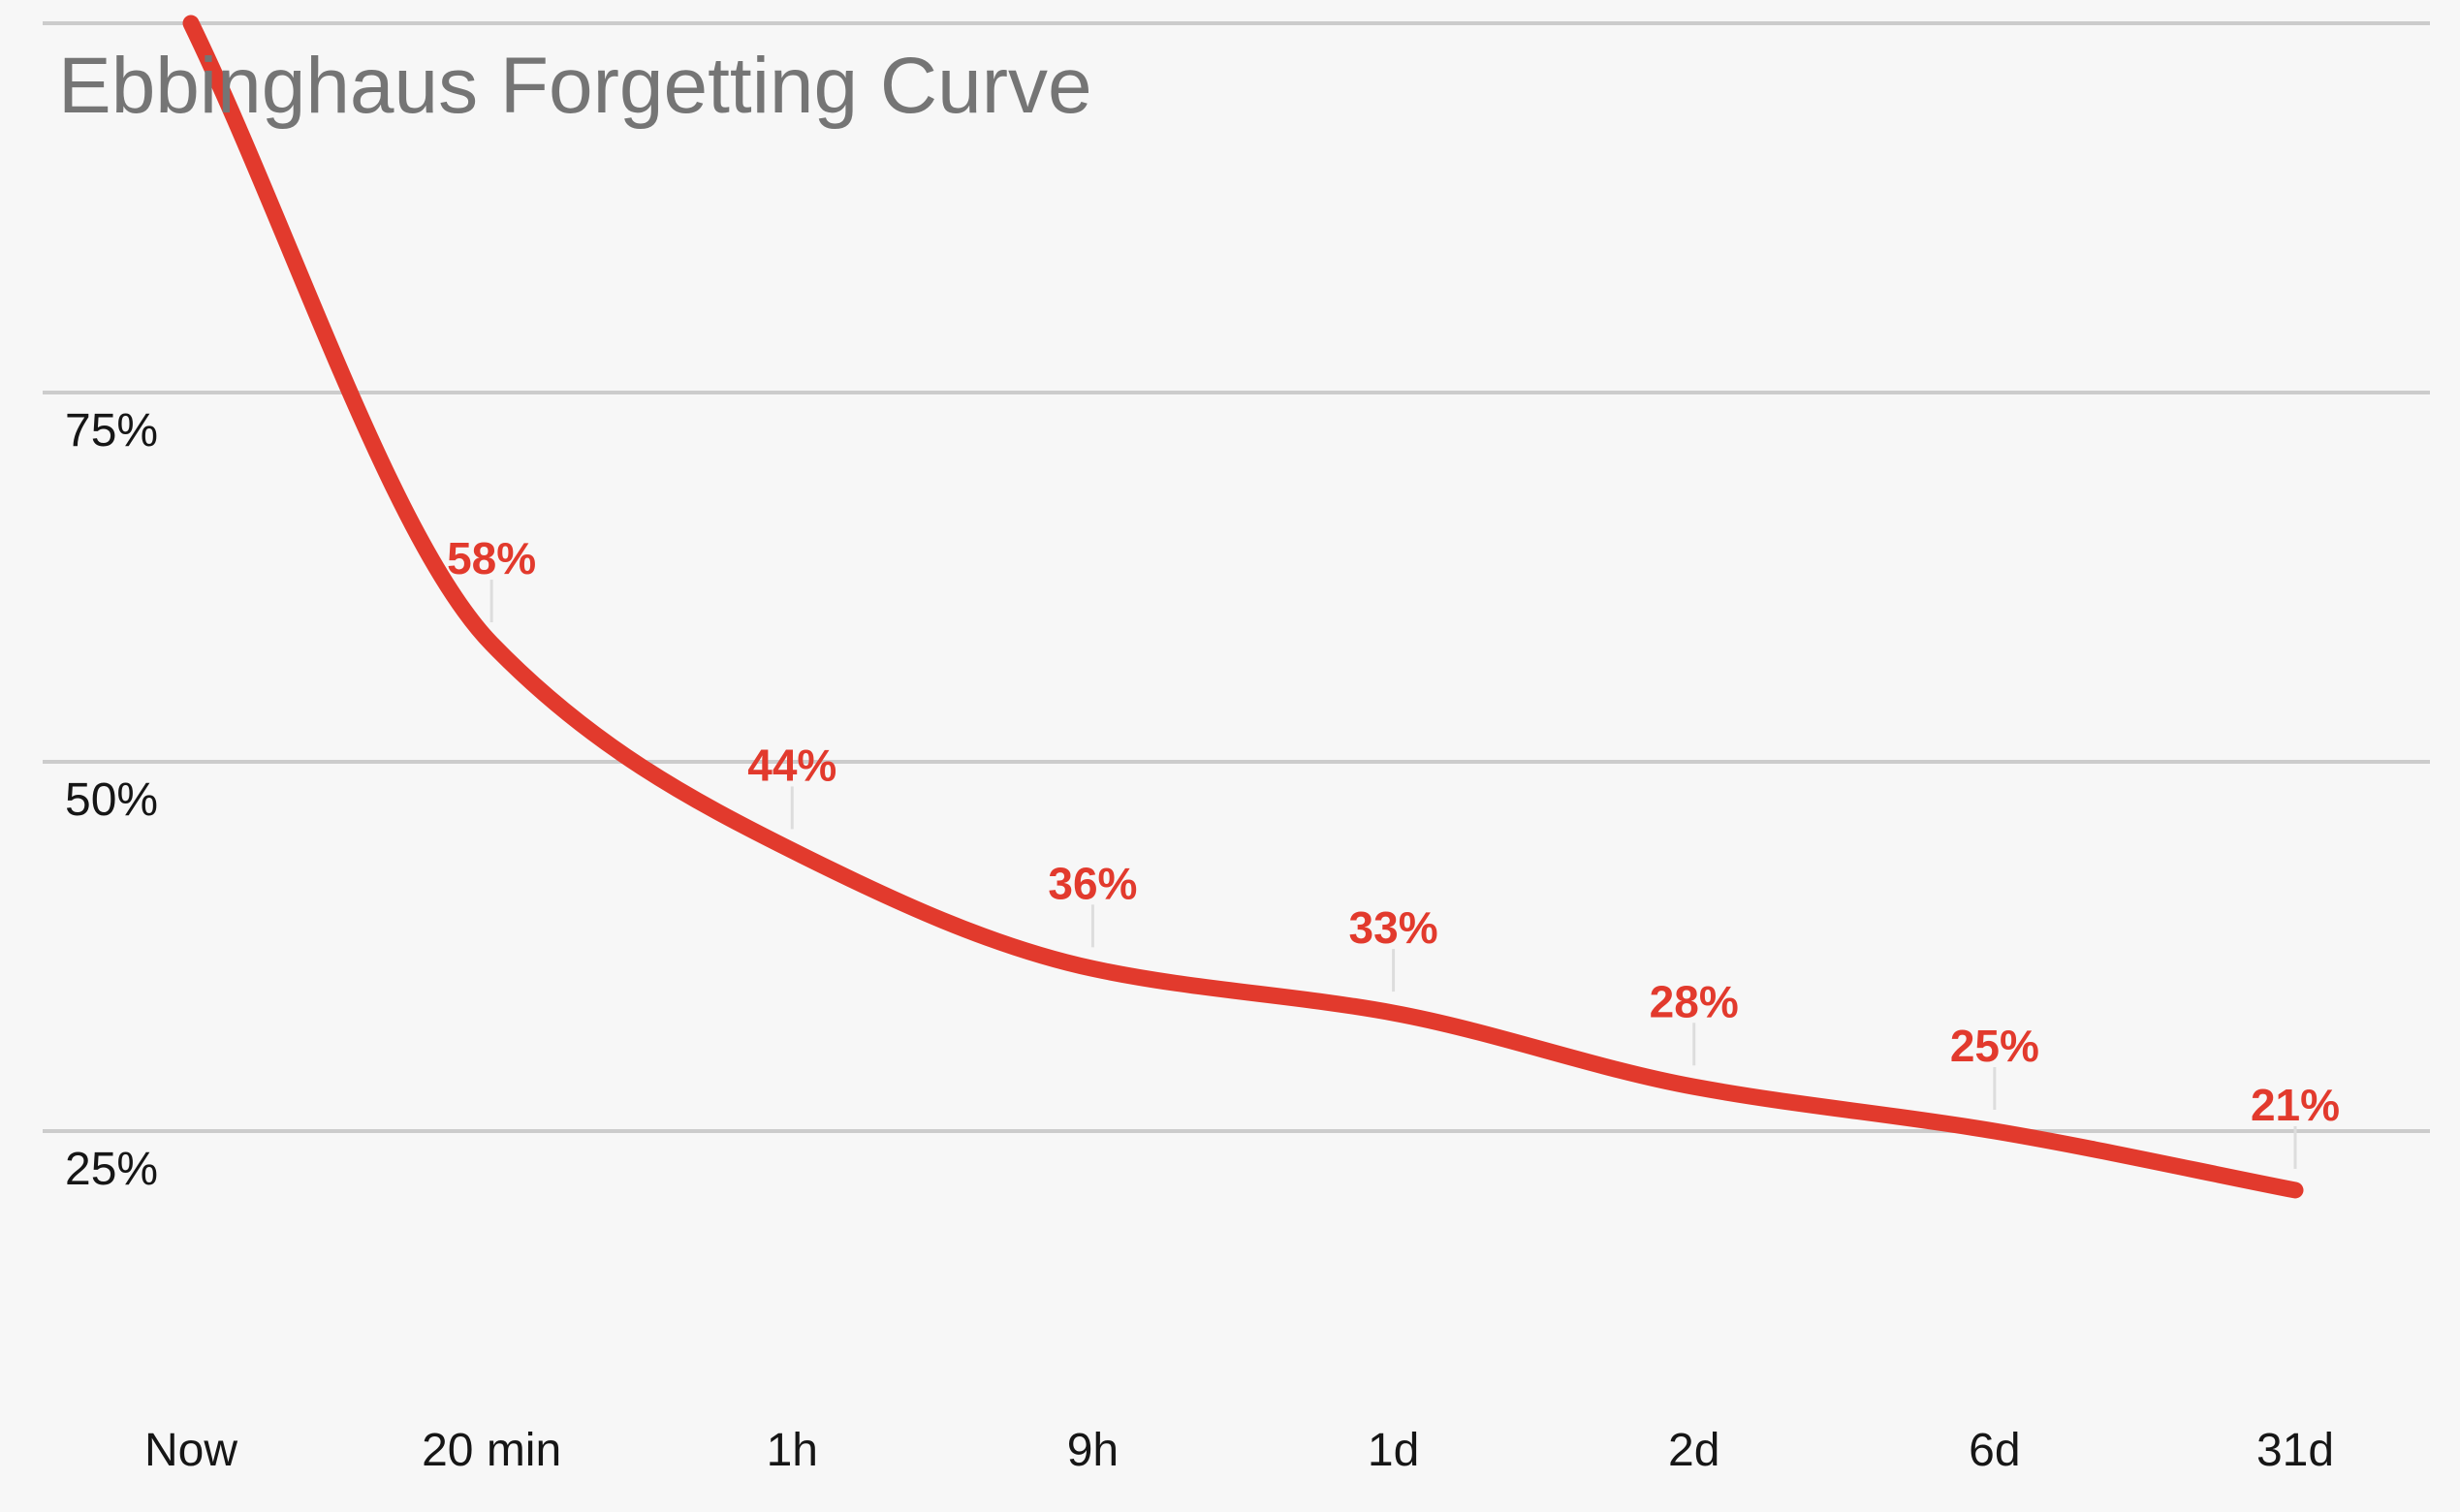  Describe the element at coordinates (111, 800) in the screenshot. I see `y-tick-label-50: 50%` at that location.